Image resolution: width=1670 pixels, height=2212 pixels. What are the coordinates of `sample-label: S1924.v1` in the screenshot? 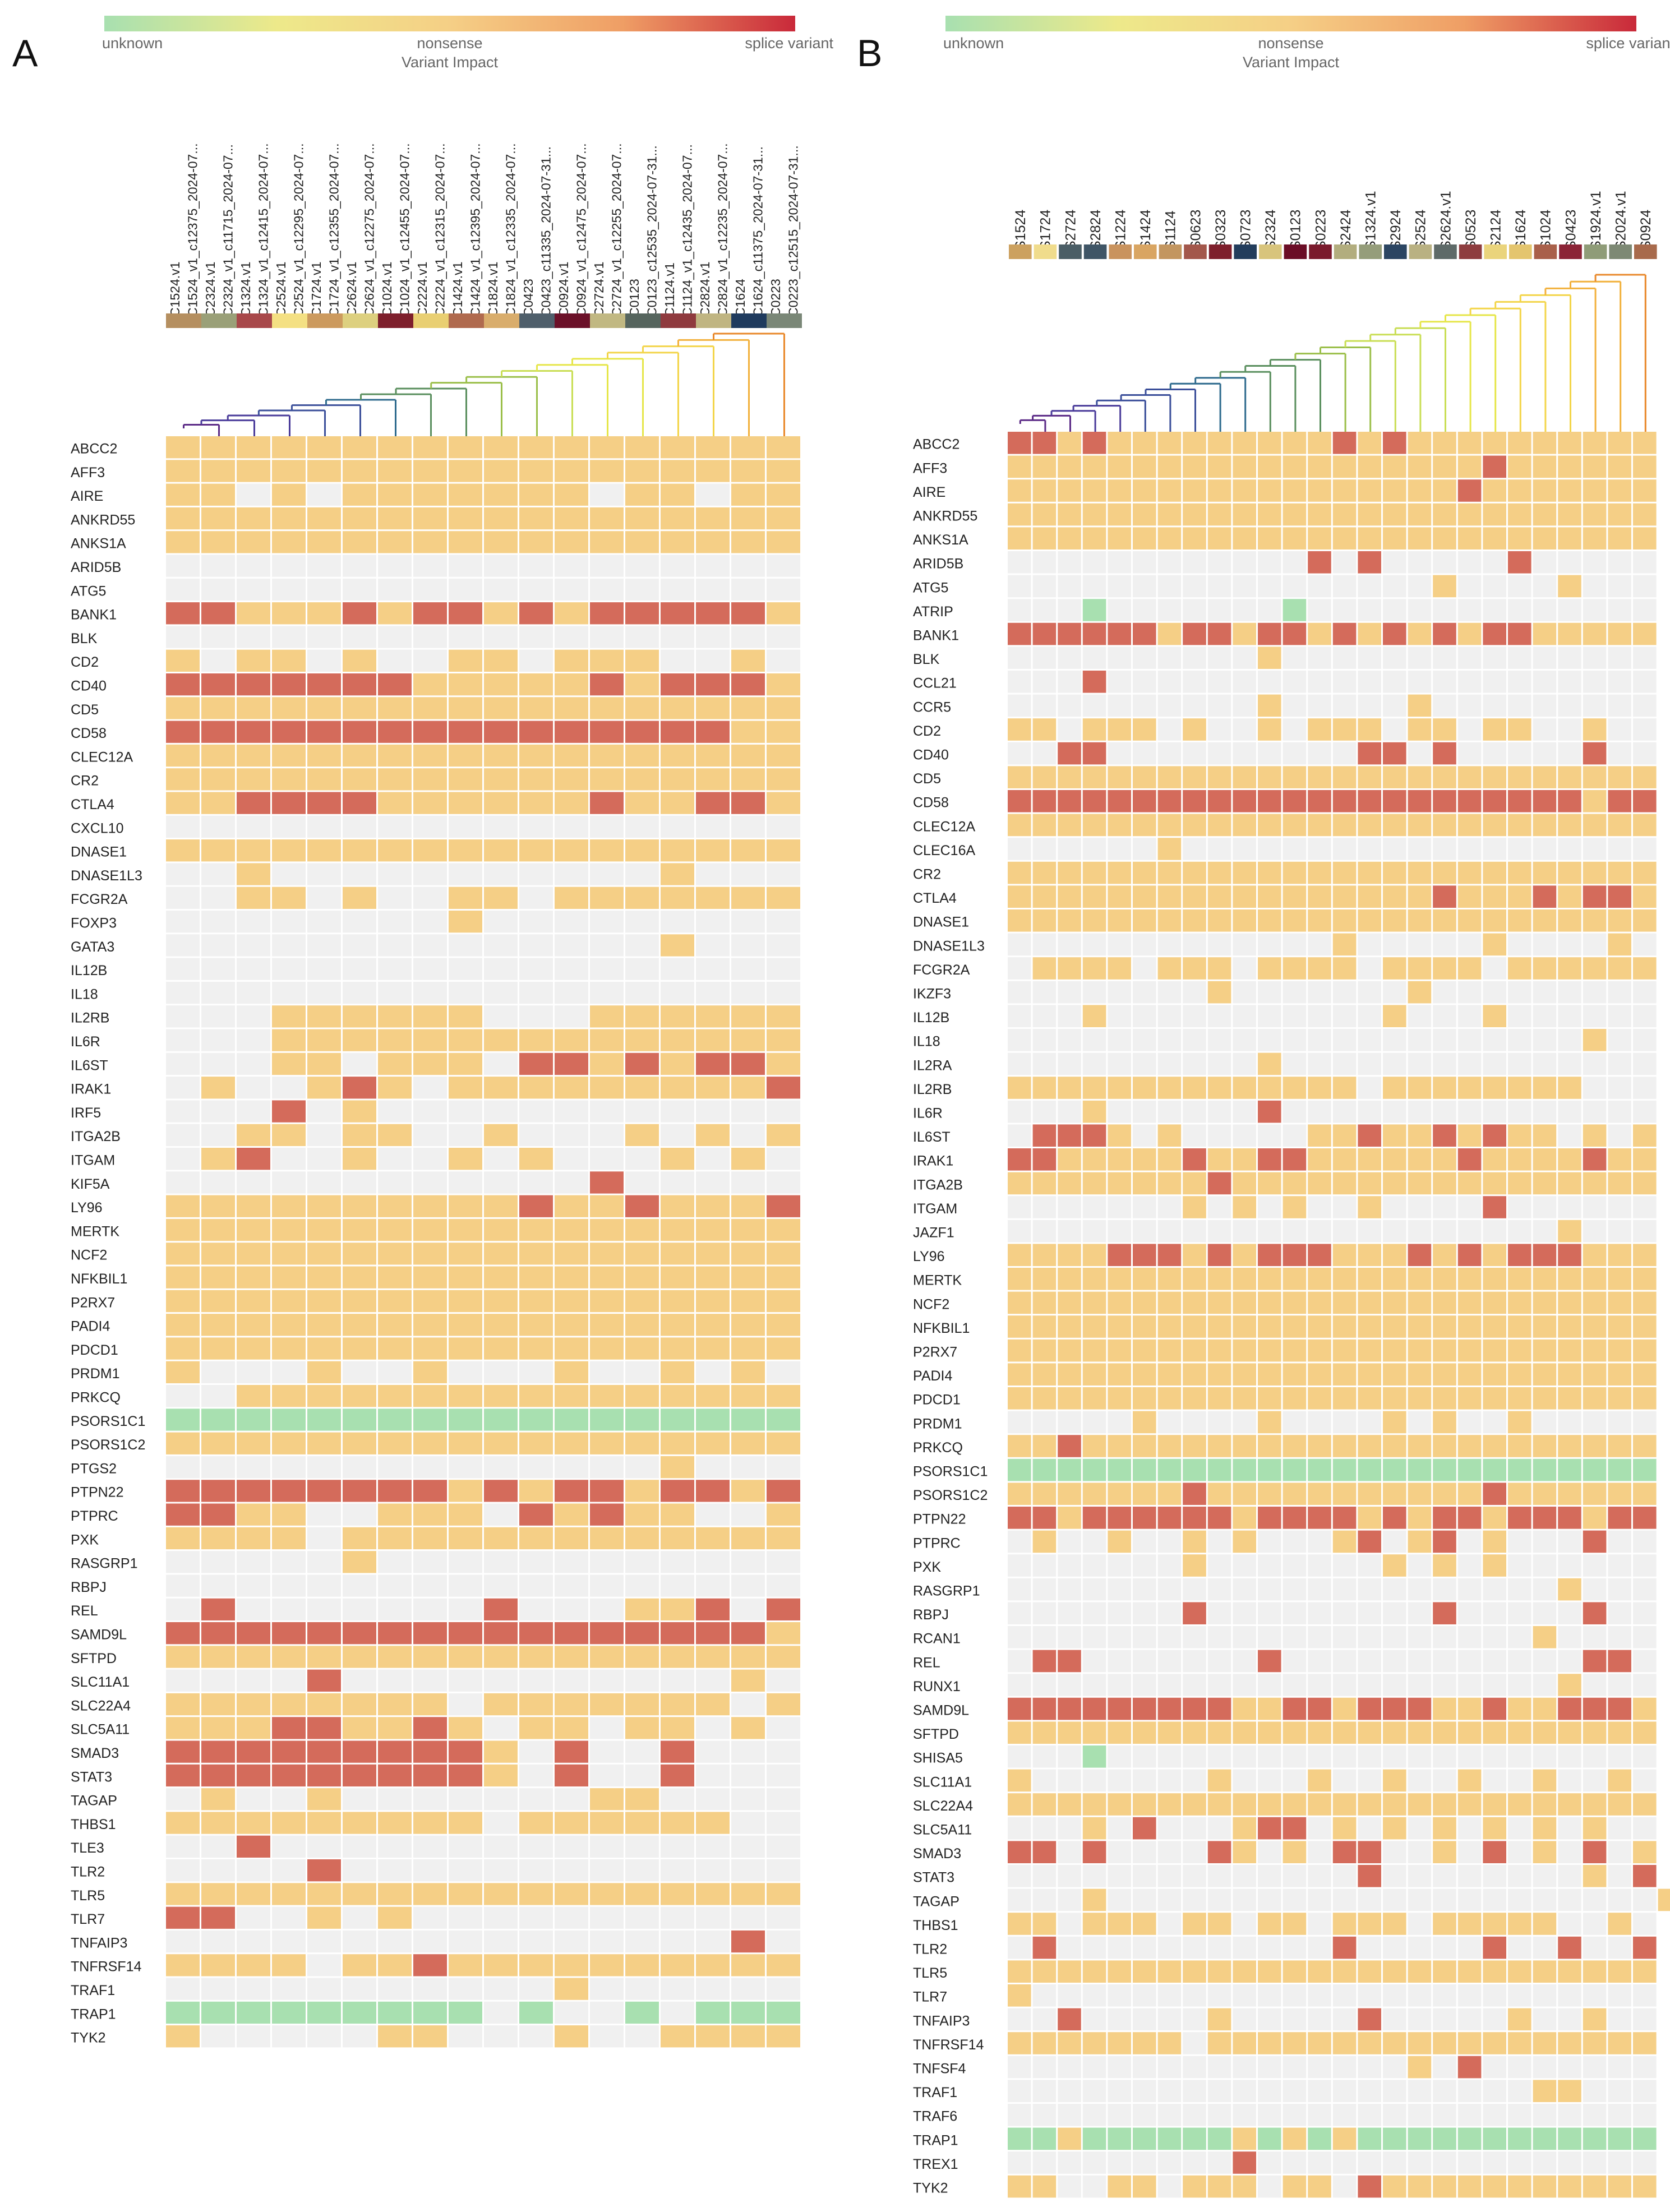 It's located at (1596, 221).